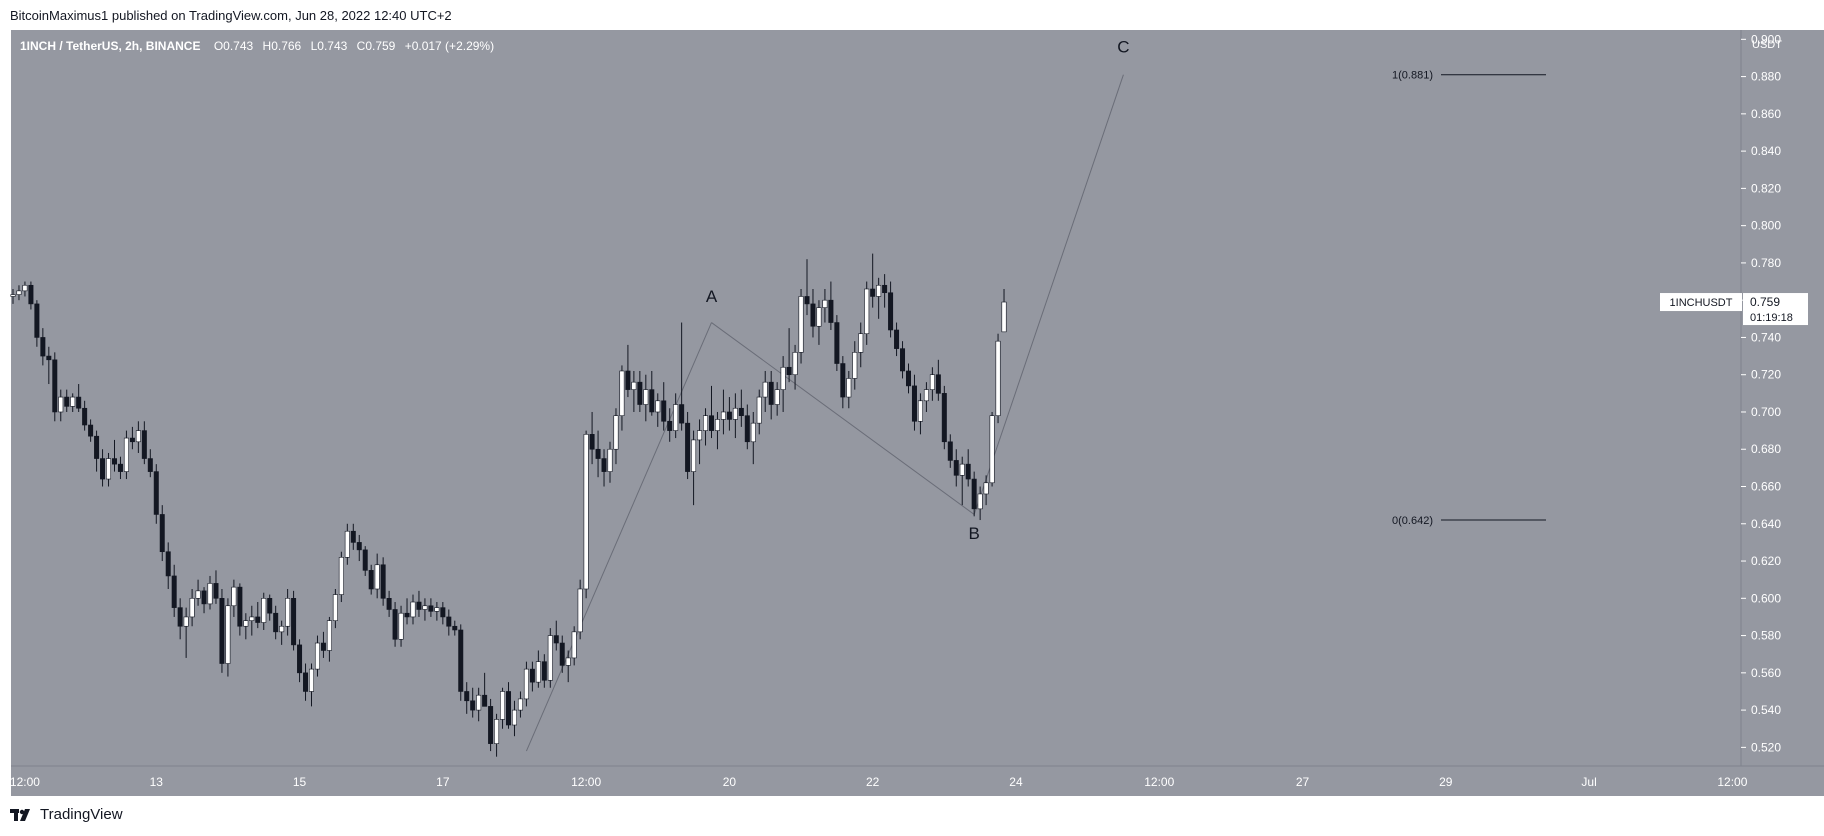  I want to click on price-tick-label: 0.600, so click(1766, 598).